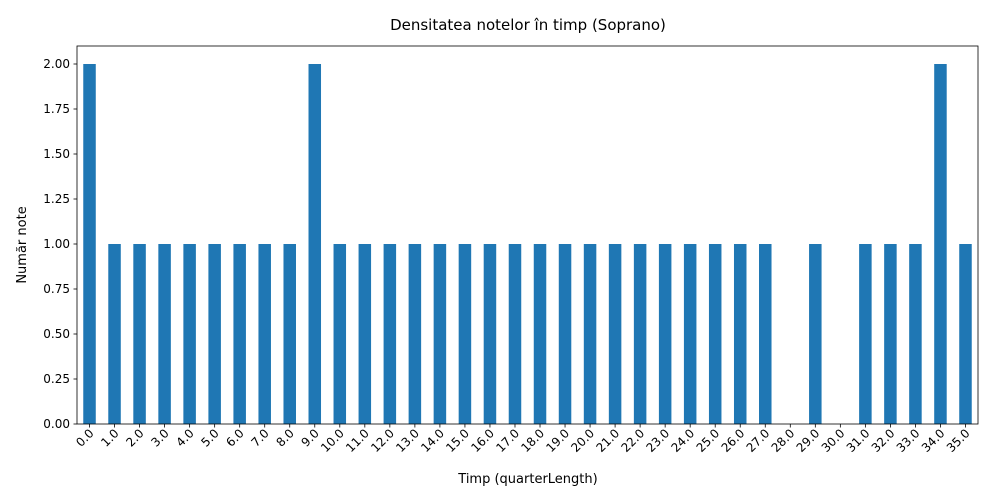 The width and height of the screenshot is (1000, 500). What do you see at coordinates (56, 199) in the screenshot?
I see `y-tick-label: 1.25` at bounding box center [56, 199].